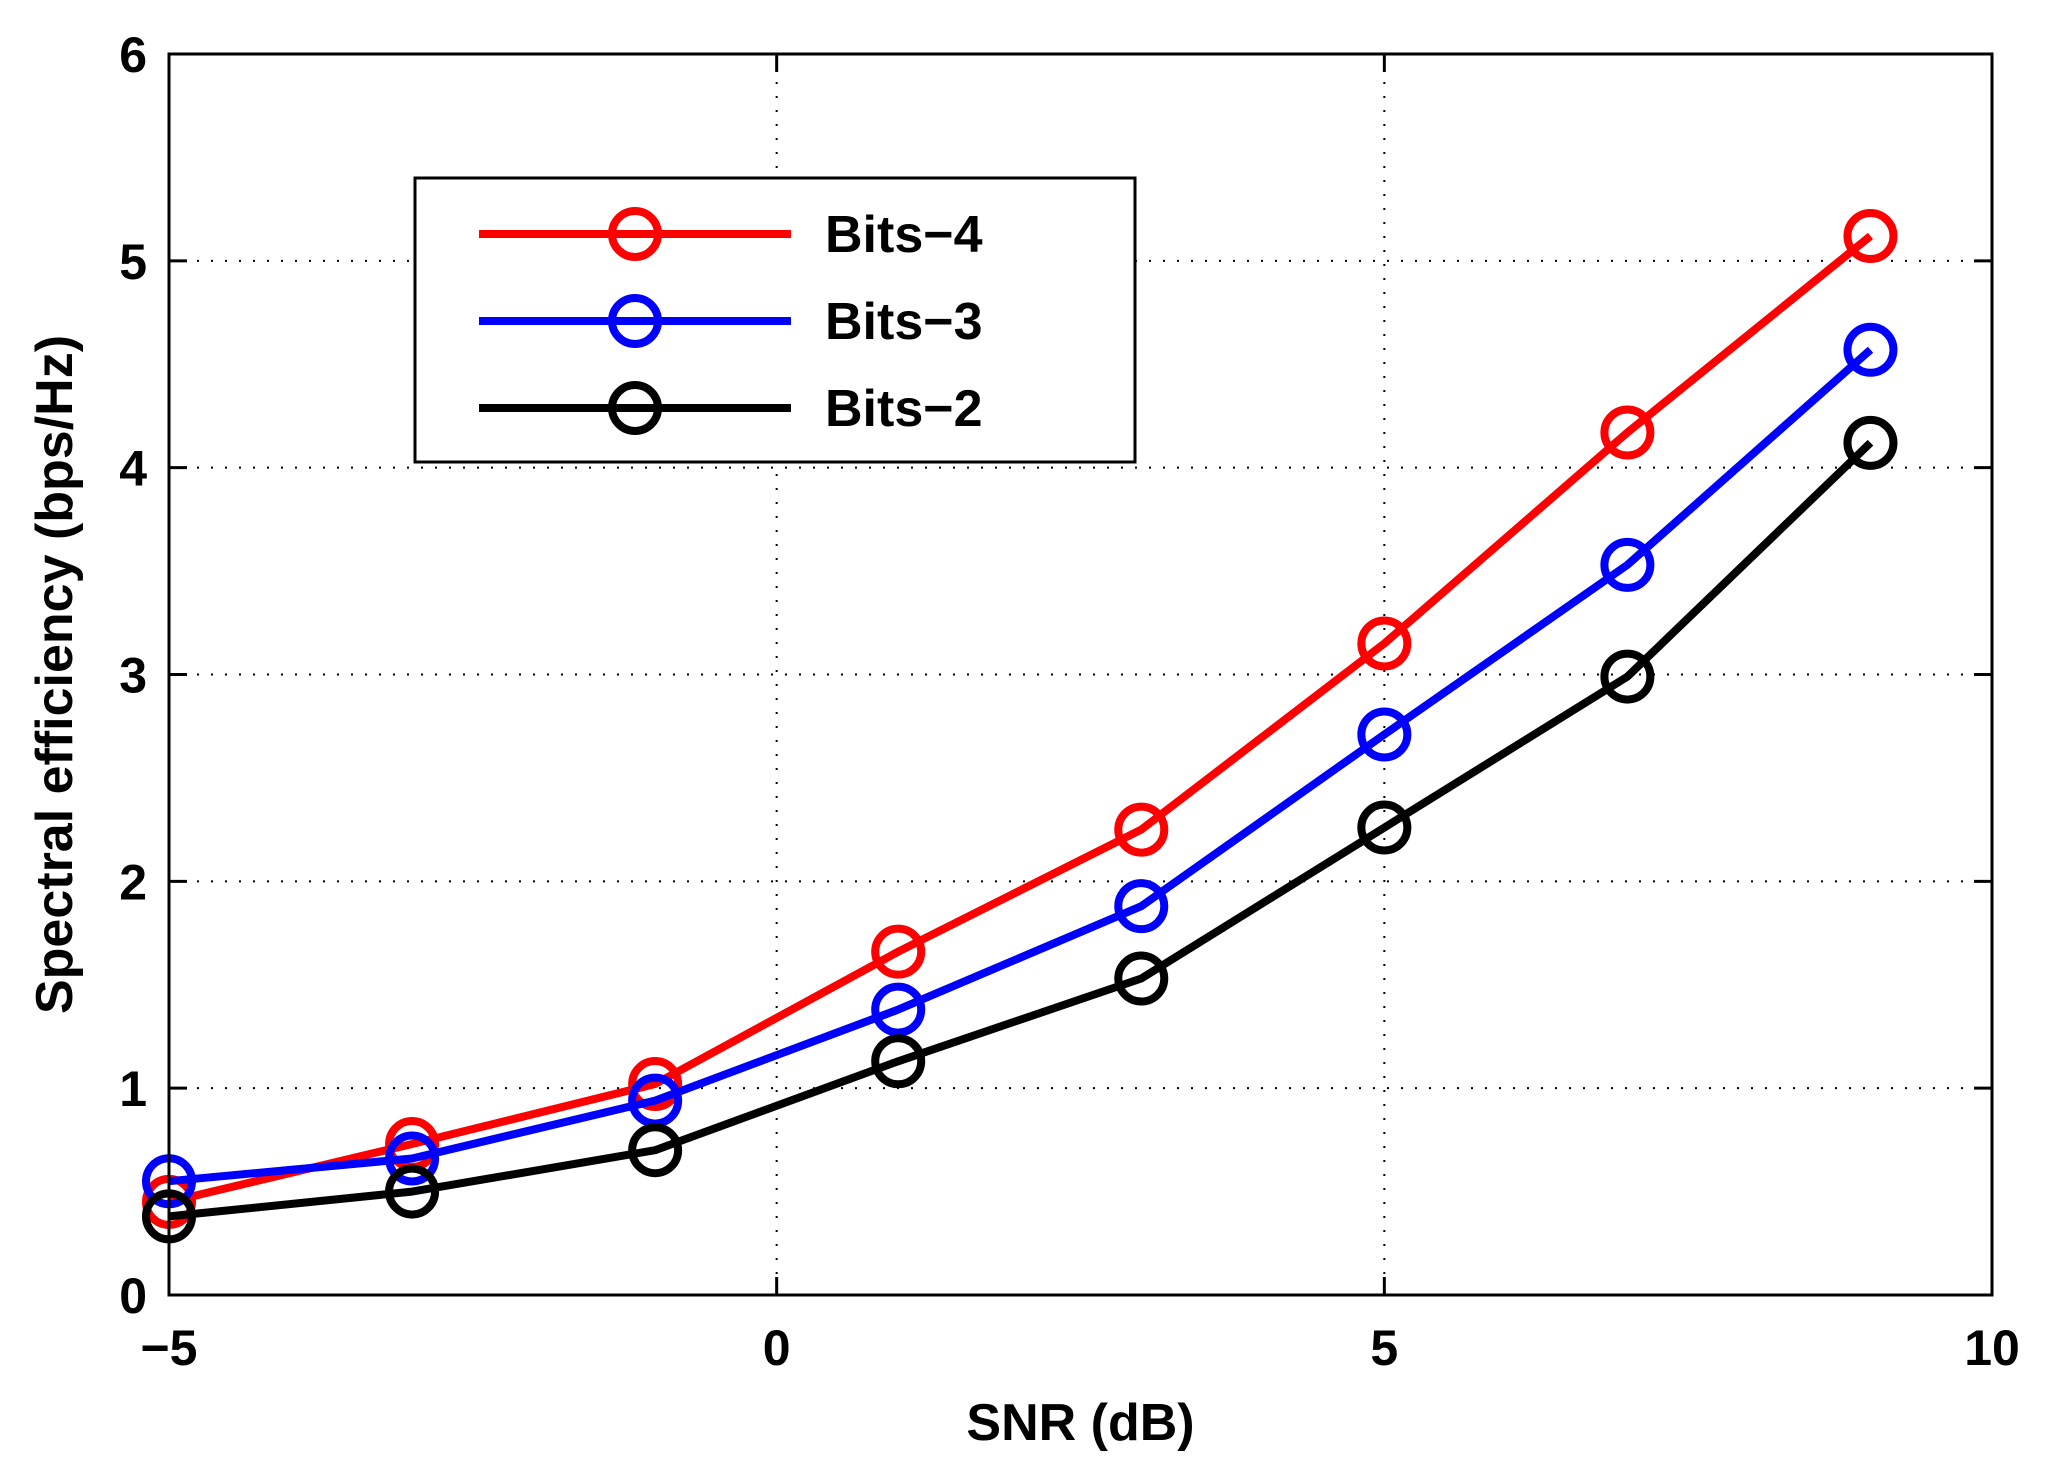 The image size is (2048, 1470). Describe the element at coordinates (133, 55) in the screenshot. I see `y-tick-label: 6` at that location.